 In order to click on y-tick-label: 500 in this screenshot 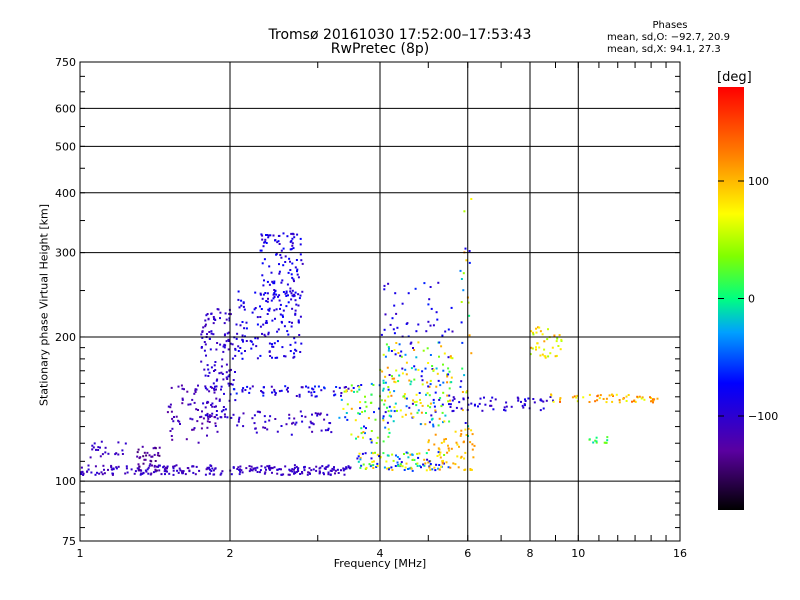, I will do `click(65, 146)`.